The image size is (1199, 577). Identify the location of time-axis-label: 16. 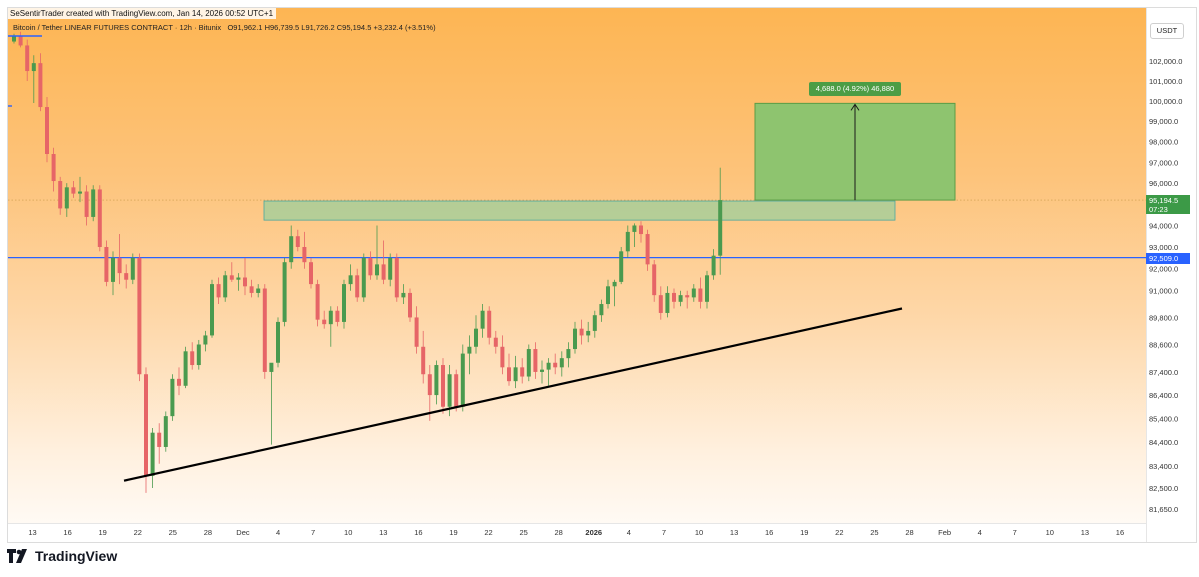
(1120, 532).